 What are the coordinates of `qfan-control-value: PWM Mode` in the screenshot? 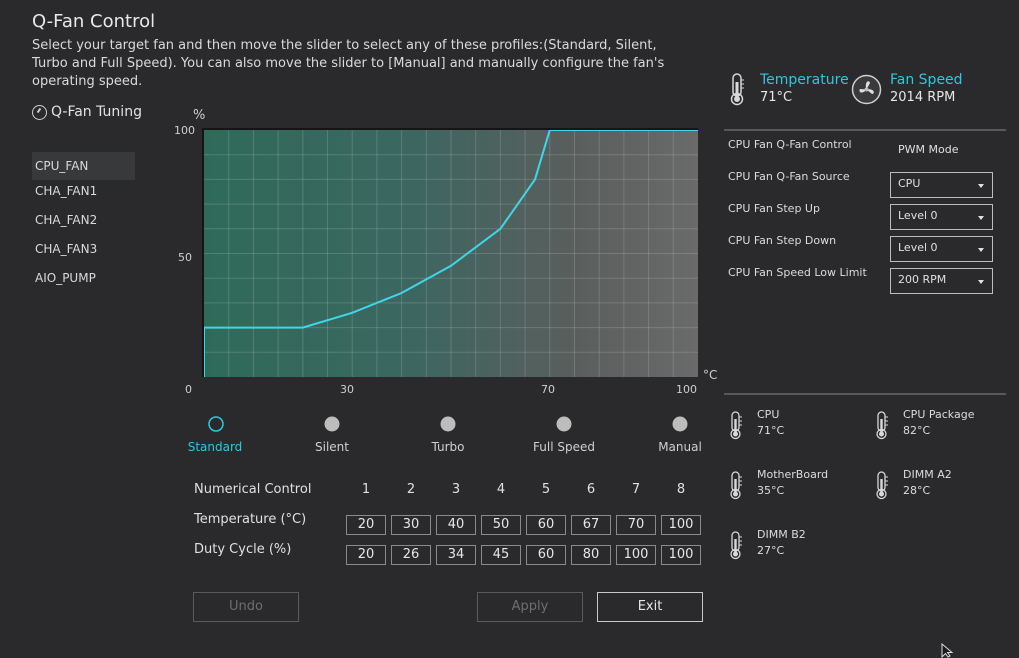 It's located at (928, 149).